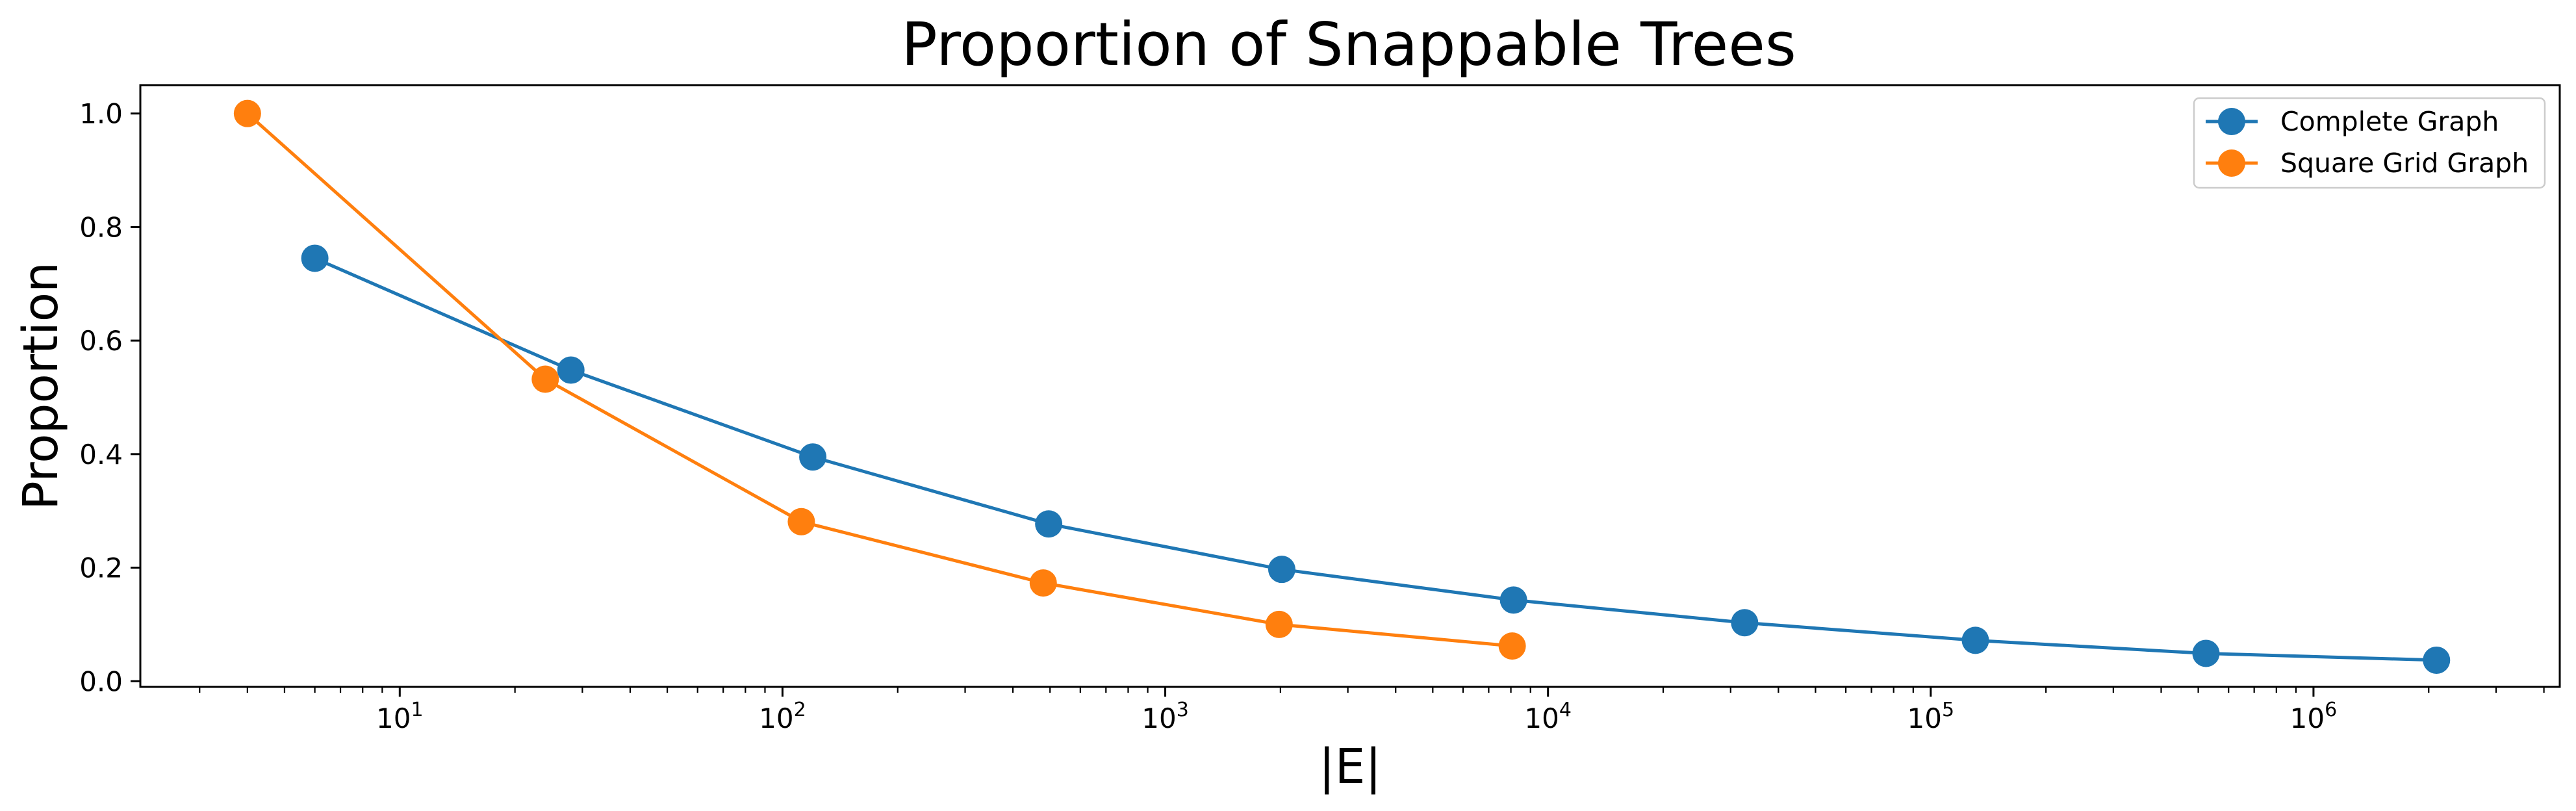  I want to click on chart-title: Proportion of Snappable Trees, so click(1348, 44).